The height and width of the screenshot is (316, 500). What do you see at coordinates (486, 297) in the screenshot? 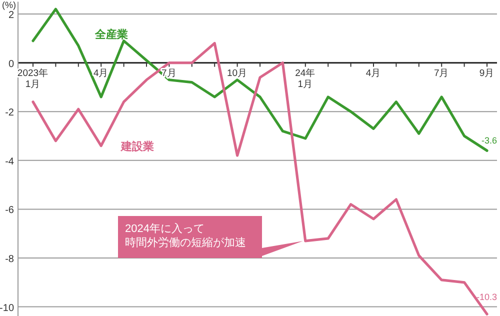
I see `data-label: -10.3` at bounding box center [486, 297].